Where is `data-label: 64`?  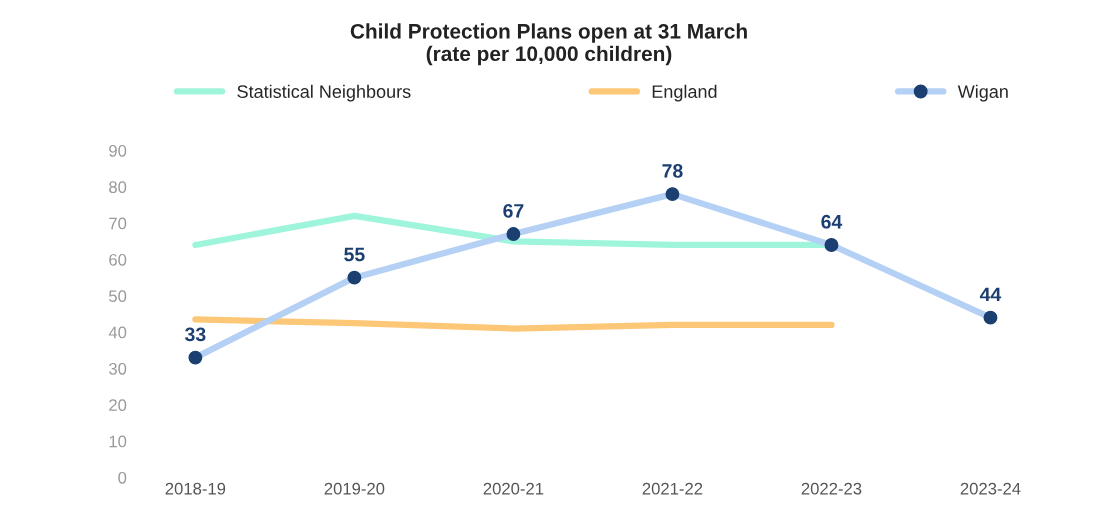
data-label: 64 is located at coordinates (832, 221).